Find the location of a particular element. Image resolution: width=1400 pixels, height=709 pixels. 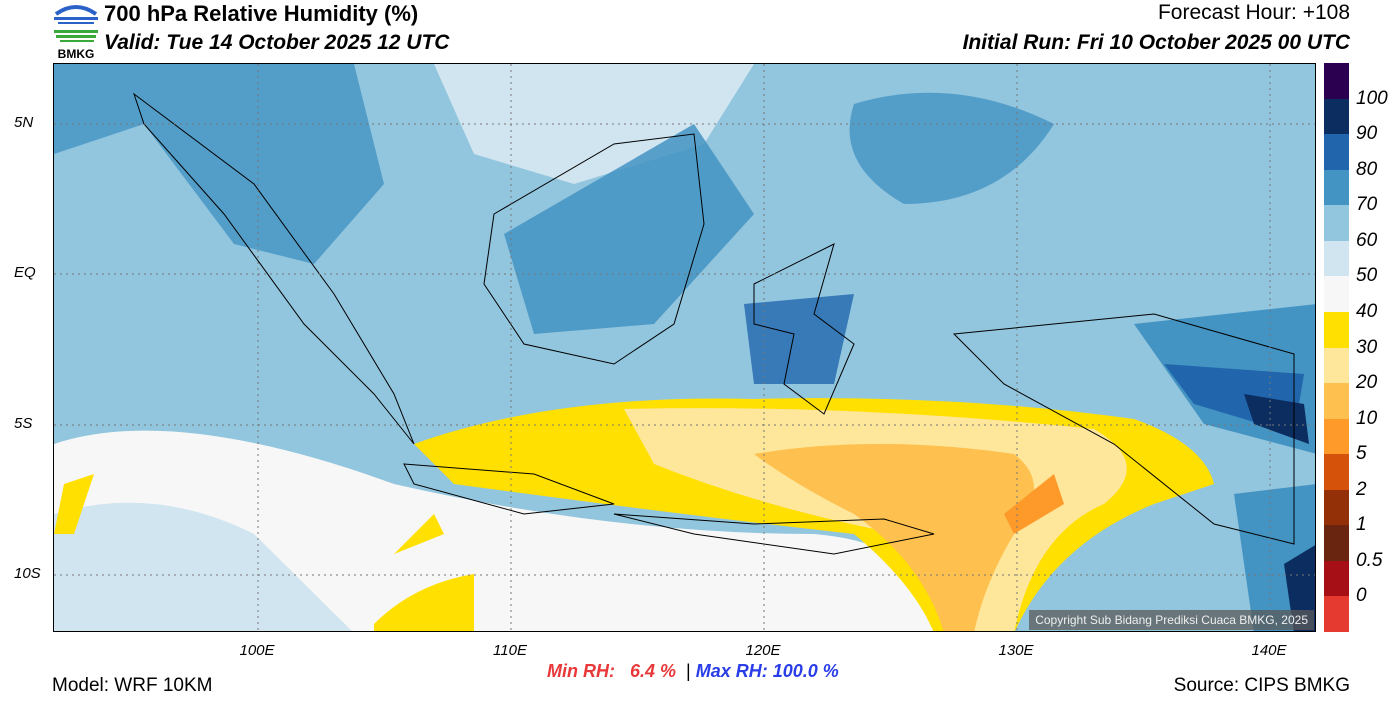

lat-label: EQ is located at coordinates (25, 272).